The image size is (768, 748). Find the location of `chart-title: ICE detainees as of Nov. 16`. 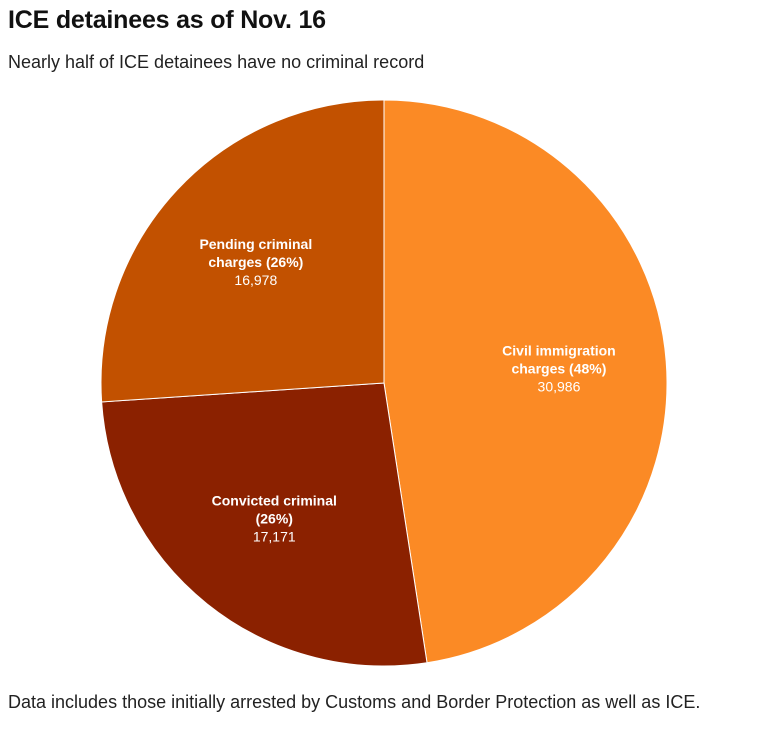

chart-title: ICE detainees as of Nov. 16 is located at coordinates (167, 20).